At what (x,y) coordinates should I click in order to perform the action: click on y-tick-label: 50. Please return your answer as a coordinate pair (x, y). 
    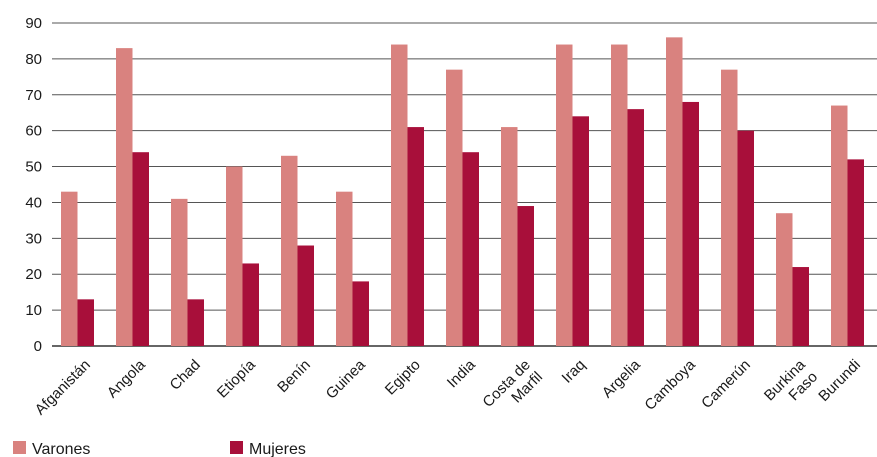
    Looking at the image, I should click on (33, 167).